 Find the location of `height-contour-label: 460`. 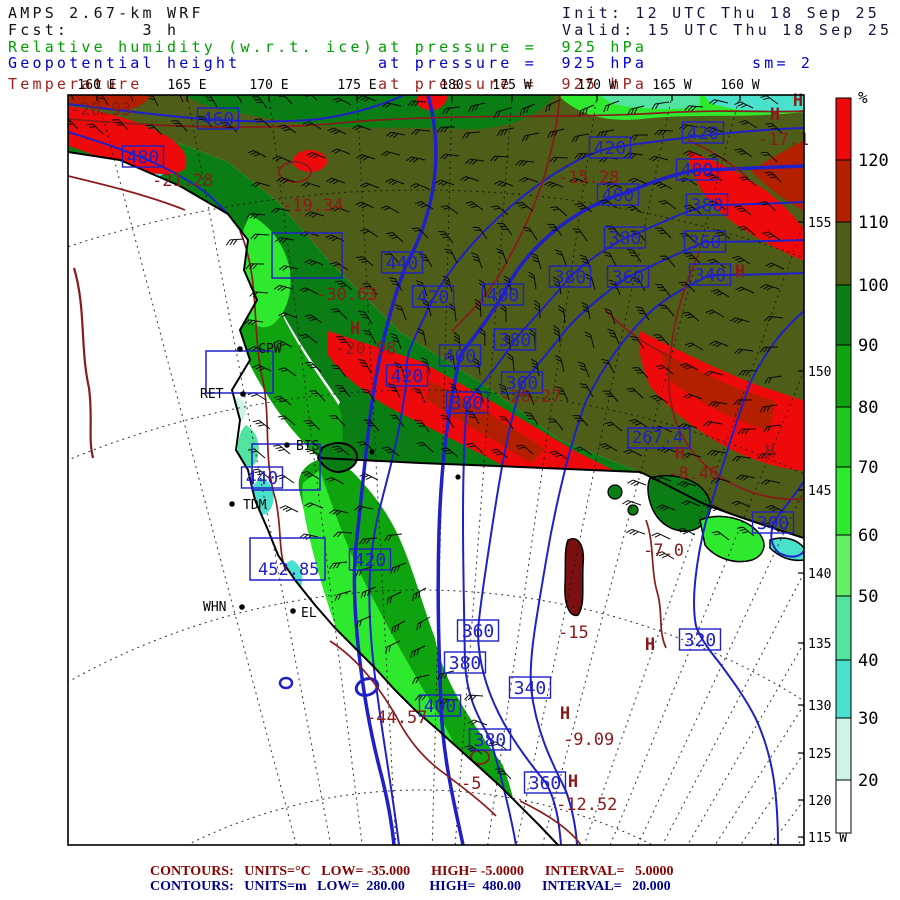

height-contour-label: 460 is located at coordinates (218, 119).